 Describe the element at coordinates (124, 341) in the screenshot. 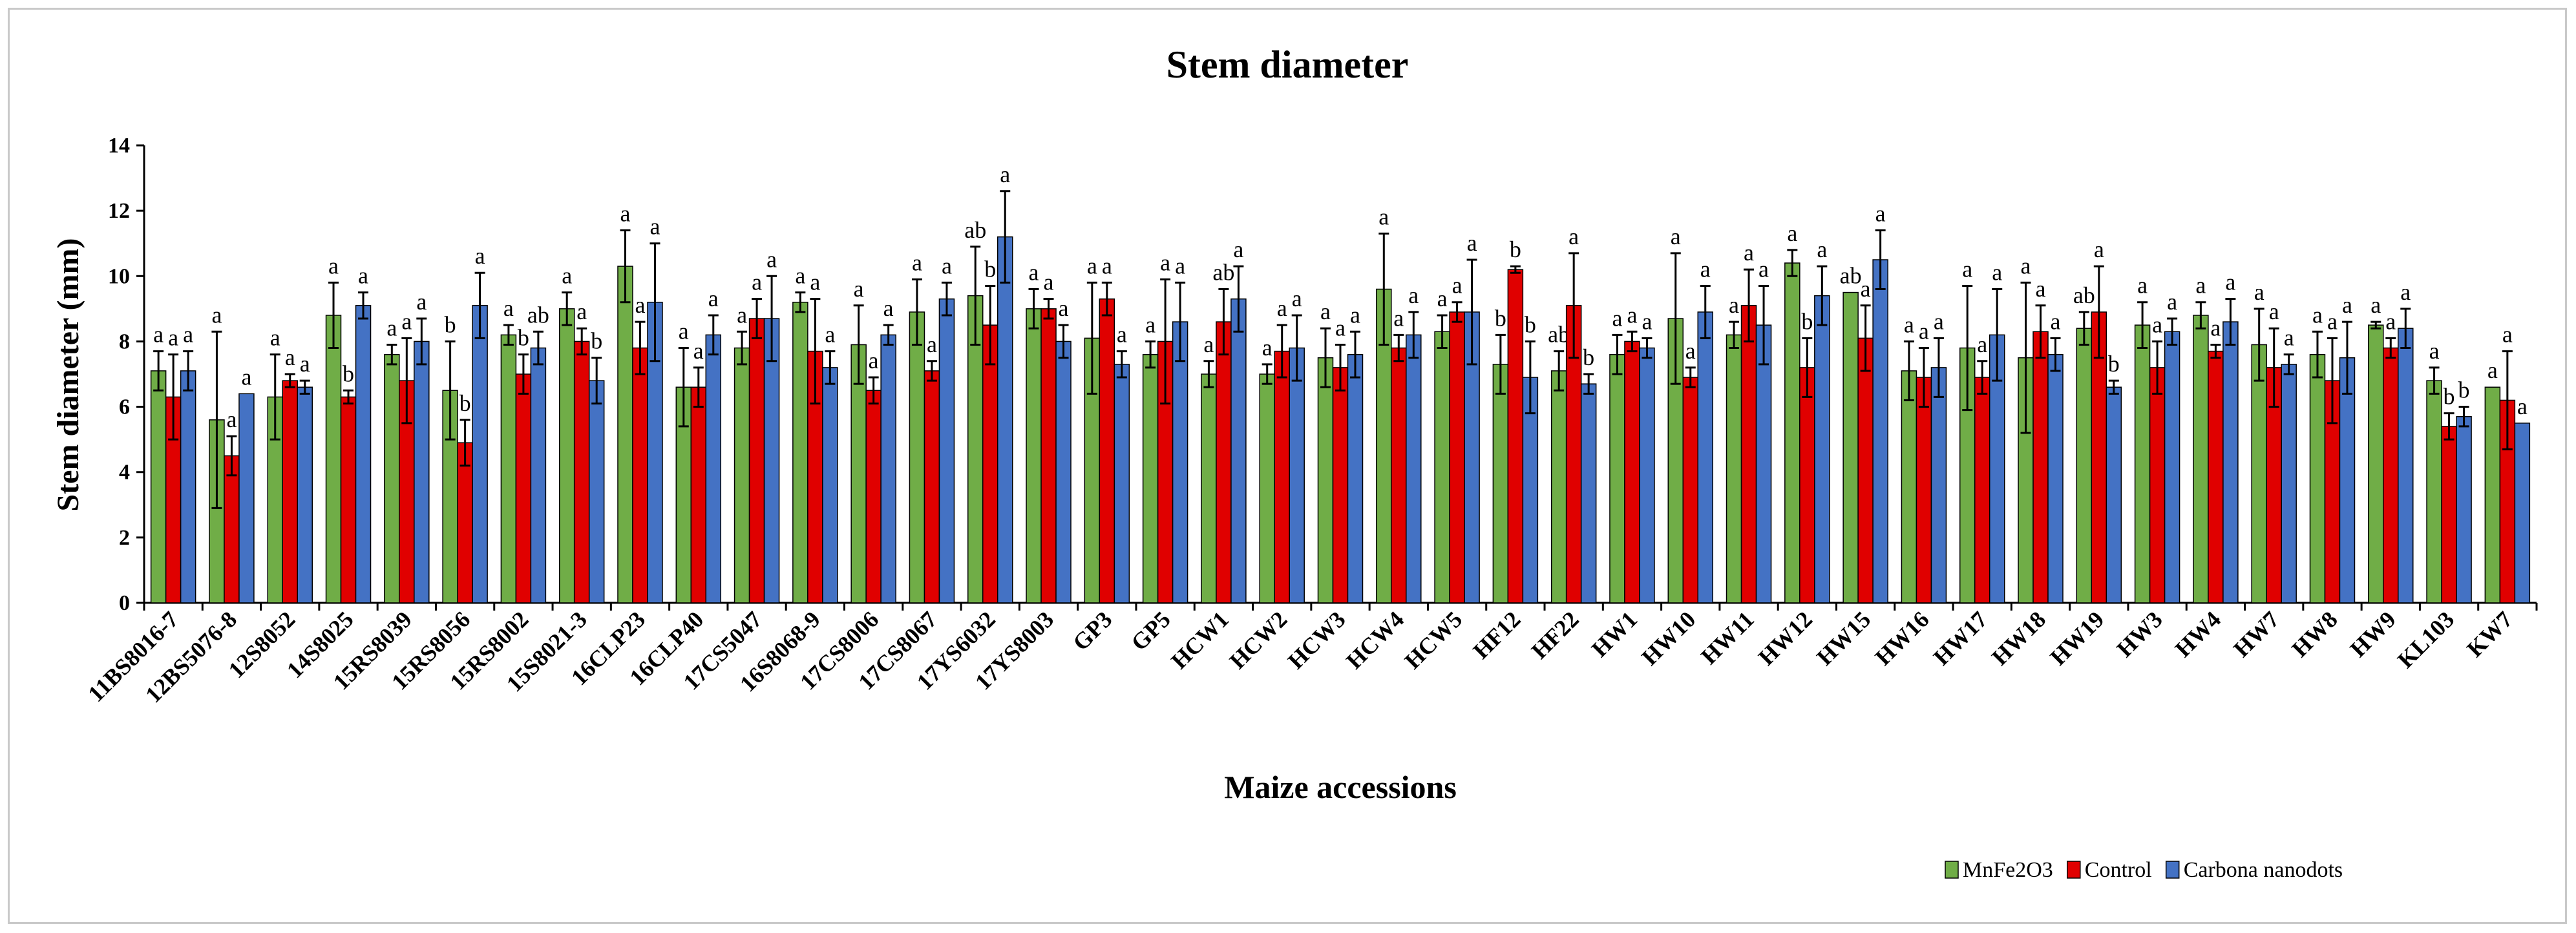

I see `y-tick-label: 8` at that location.